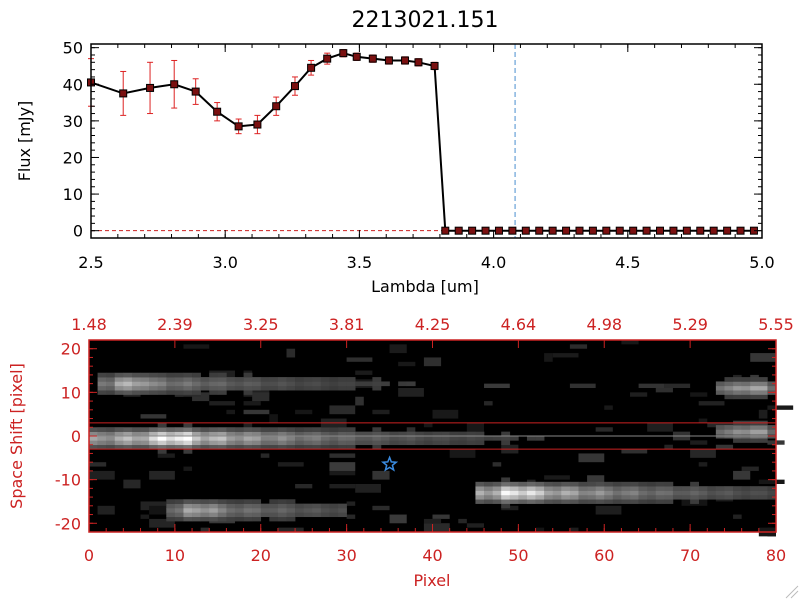 This screenshot has width=800, height=600. What do you see at coordinates (224, 262) in the screenshot?
I see `x-tick-label: 3.0` at bounding box center [224, 262].